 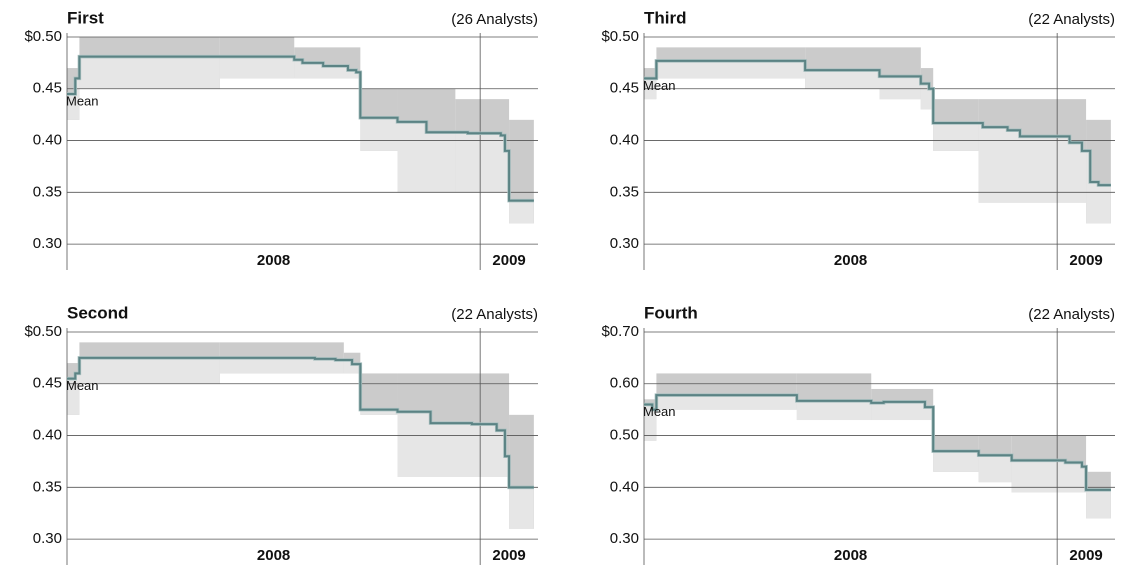 What do you see at coordinates (665, 17) in the screenshot?
I see `panel-title: Third` at bounding box center [665, 17].